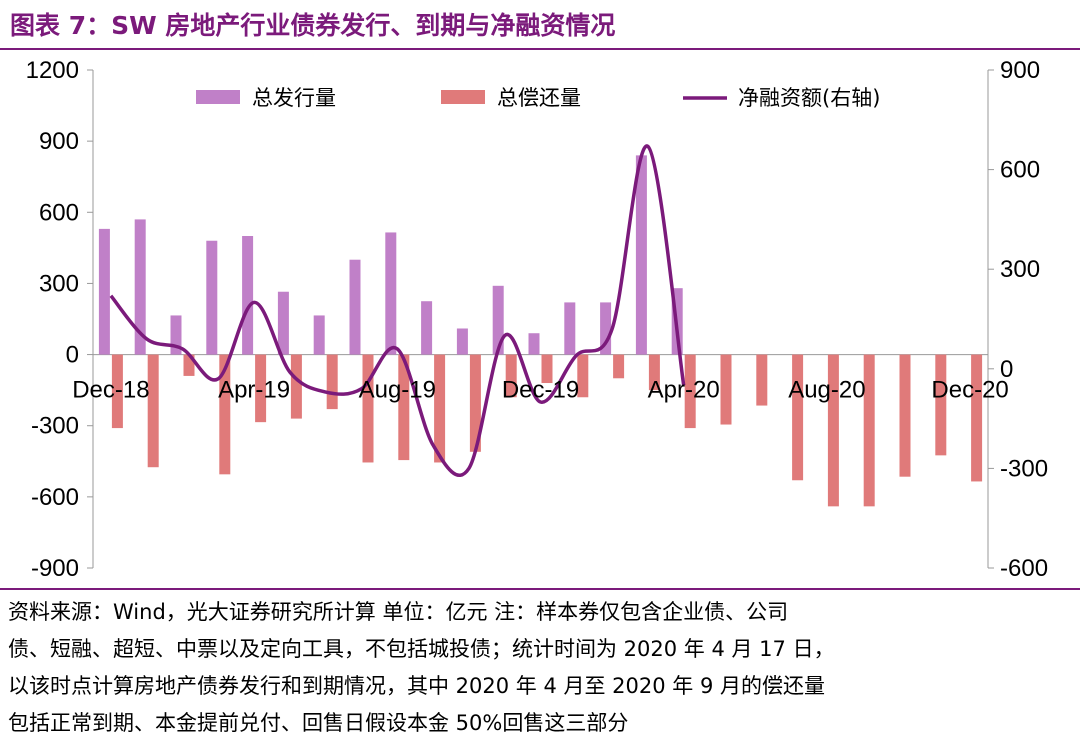  Describe the element at coordinates (59, 212) in the screenshot. I see `y-tick-label: 600` at that location.